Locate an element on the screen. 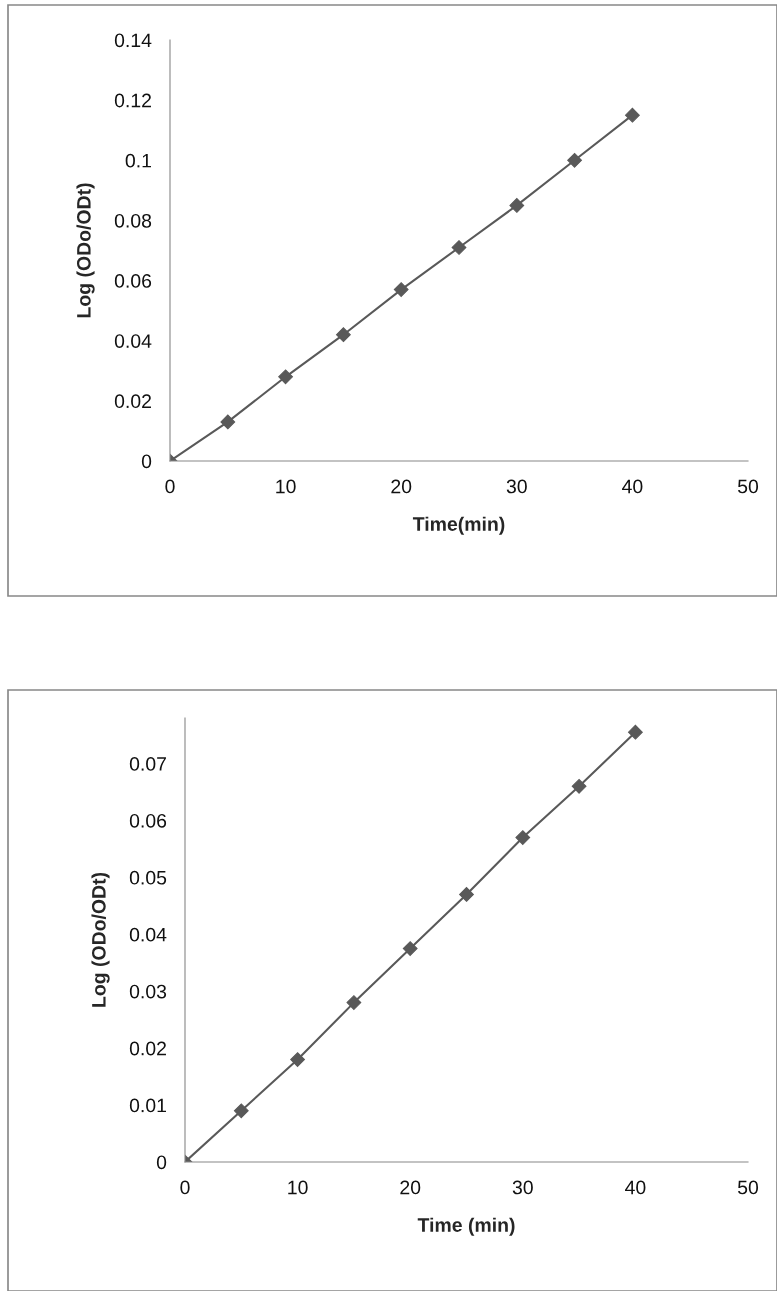 The height and width of the screenshot is (1291, 777). y-tick-label: 0.12 is located at coordinates (132, 100).